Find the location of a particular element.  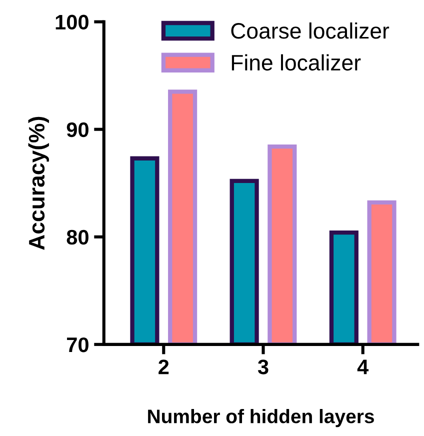

y-tick-label: 90 is located at coordinates (77, 130).